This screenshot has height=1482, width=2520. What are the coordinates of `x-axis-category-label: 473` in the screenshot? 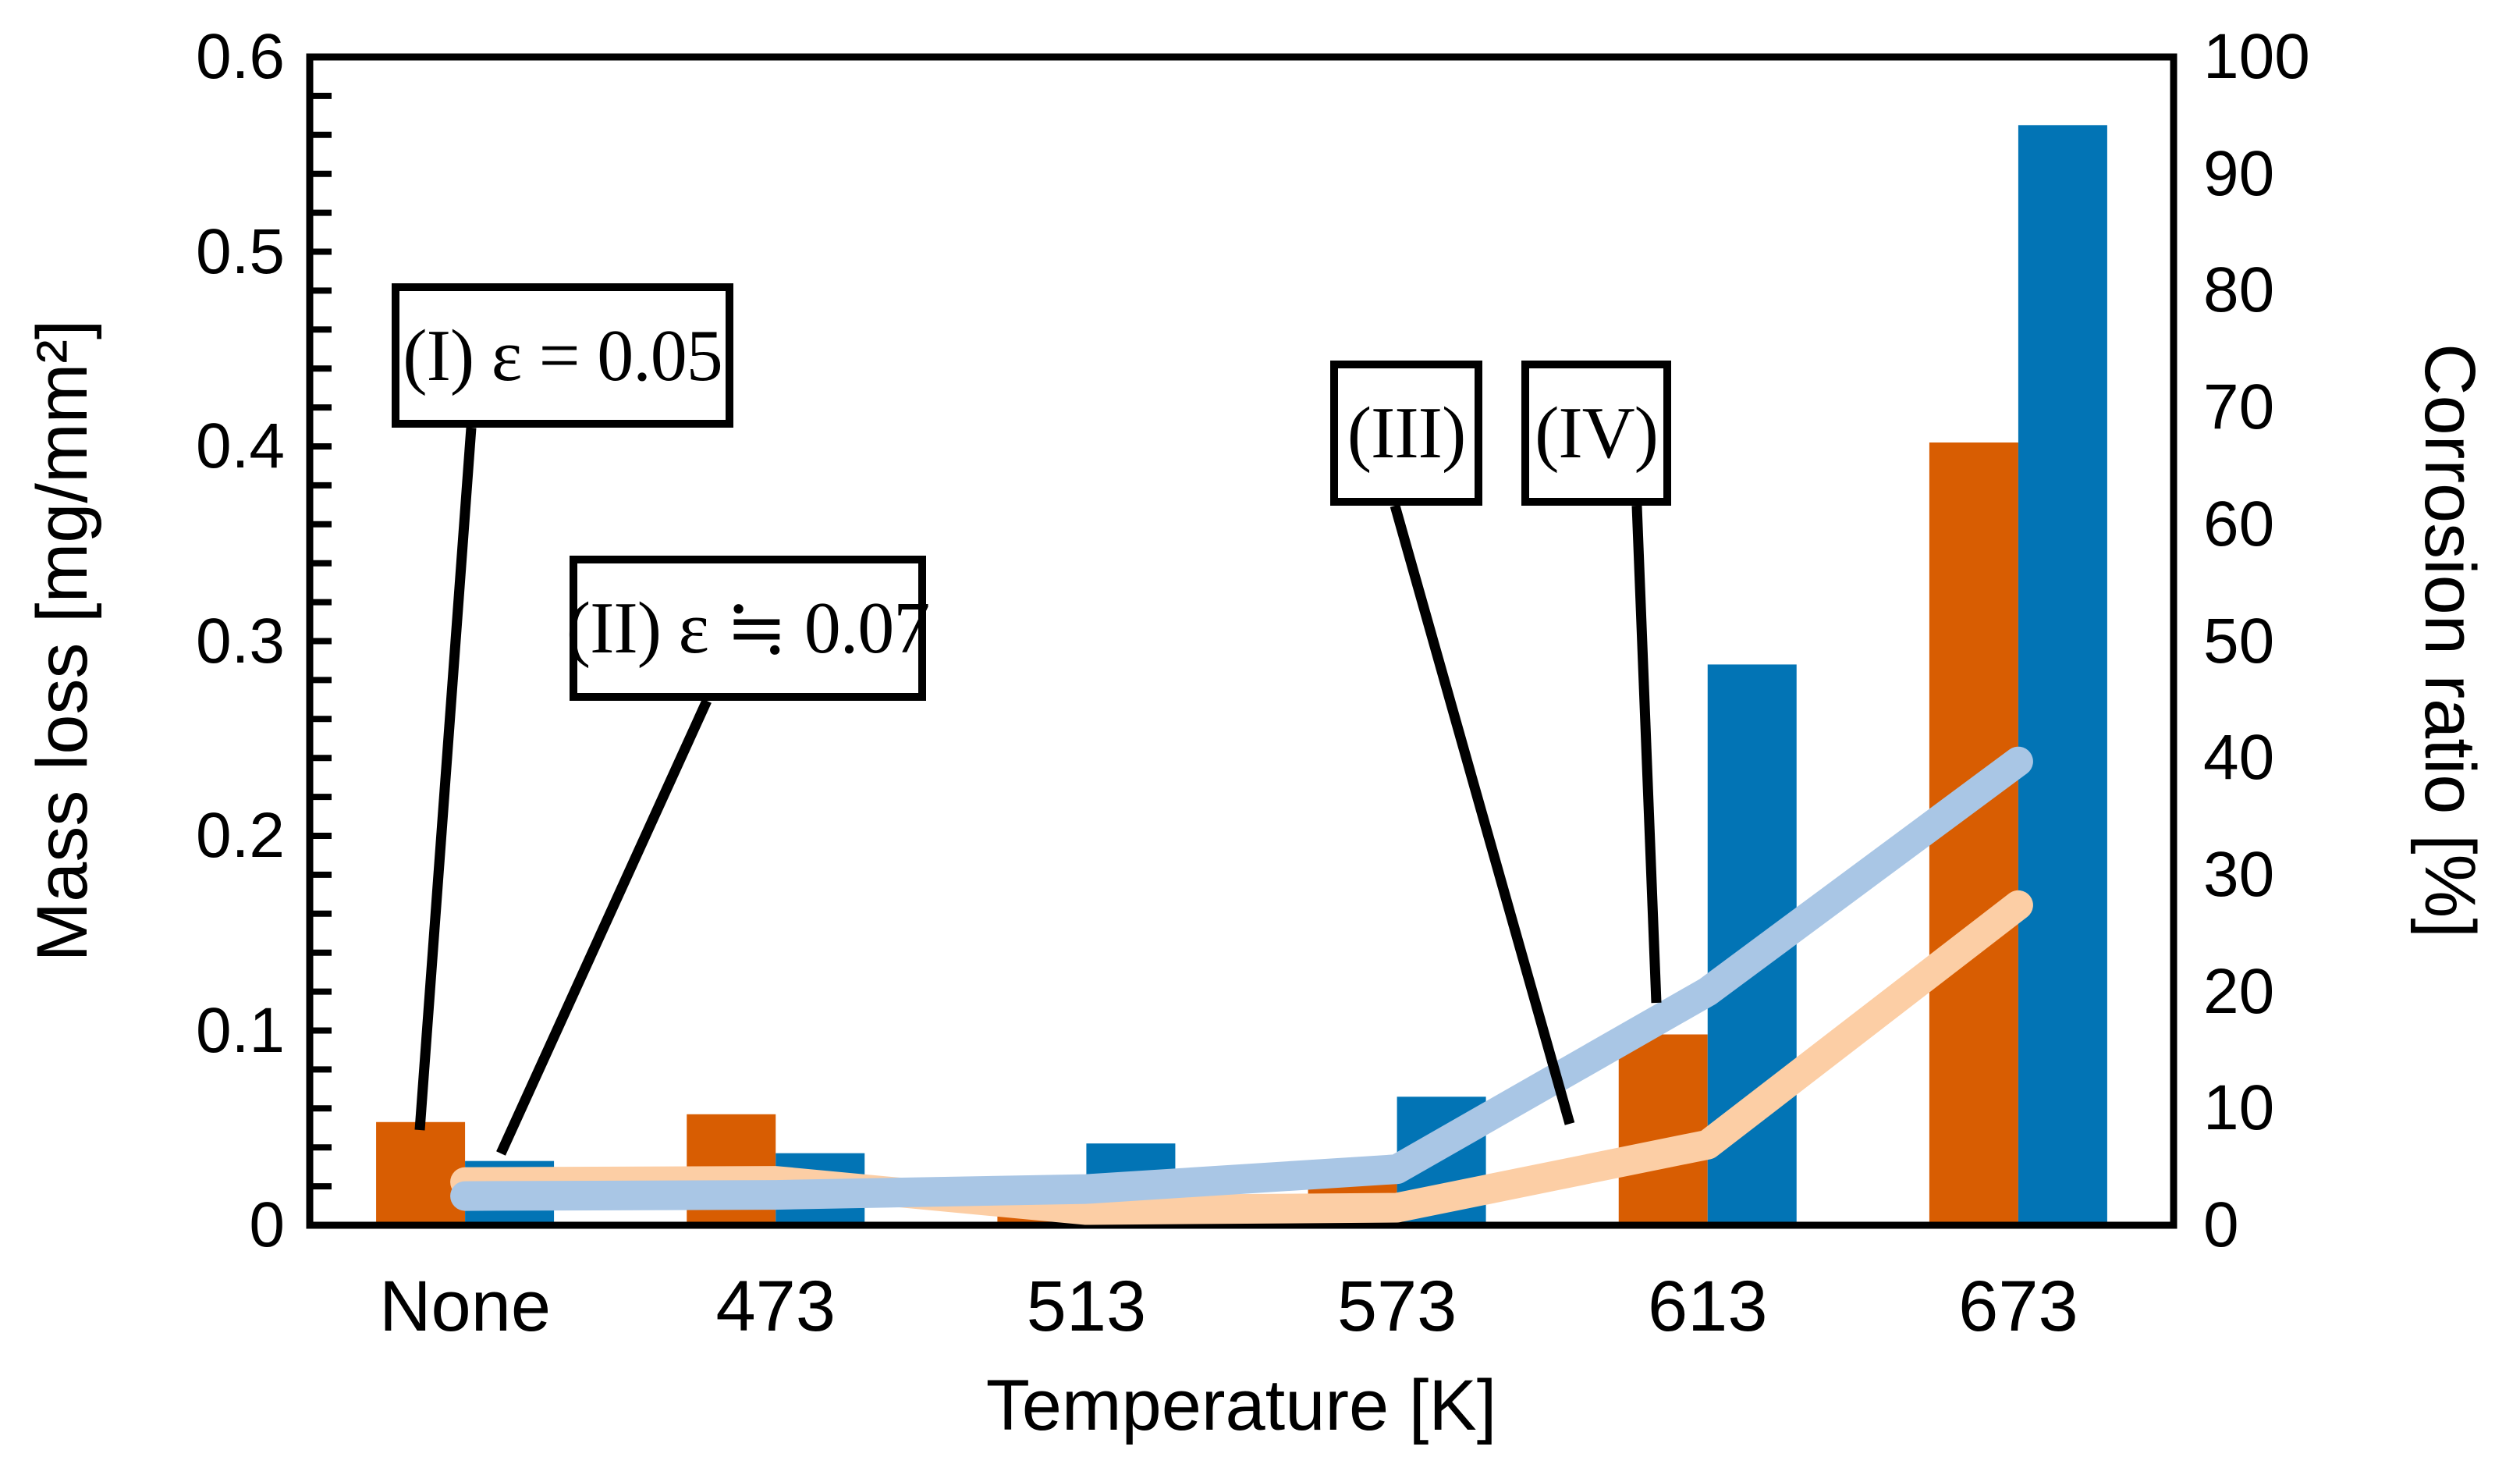 It's located at (776, 1306).